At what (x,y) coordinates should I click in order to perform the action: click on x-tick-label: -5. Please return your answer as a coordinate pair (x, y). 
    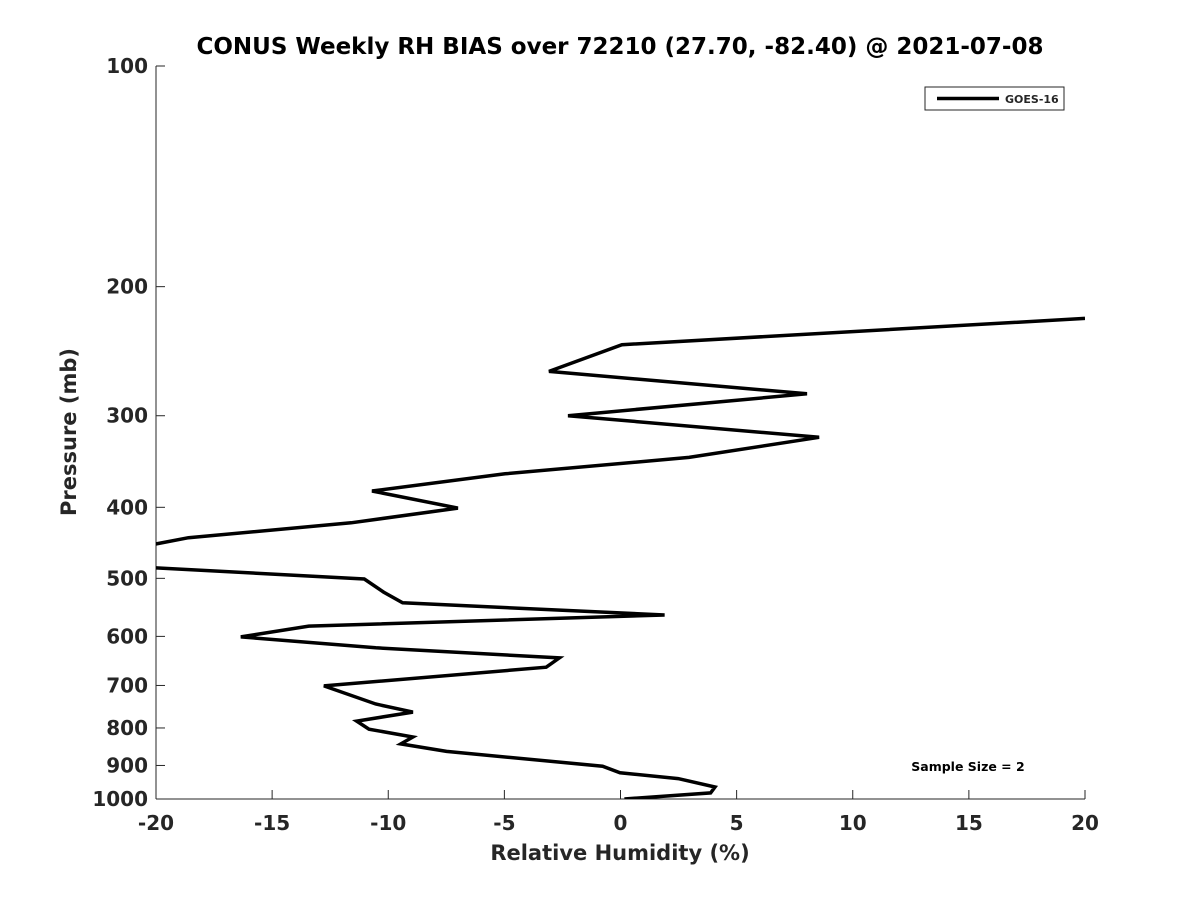
    Looking at the image, I should click on (504, 823).